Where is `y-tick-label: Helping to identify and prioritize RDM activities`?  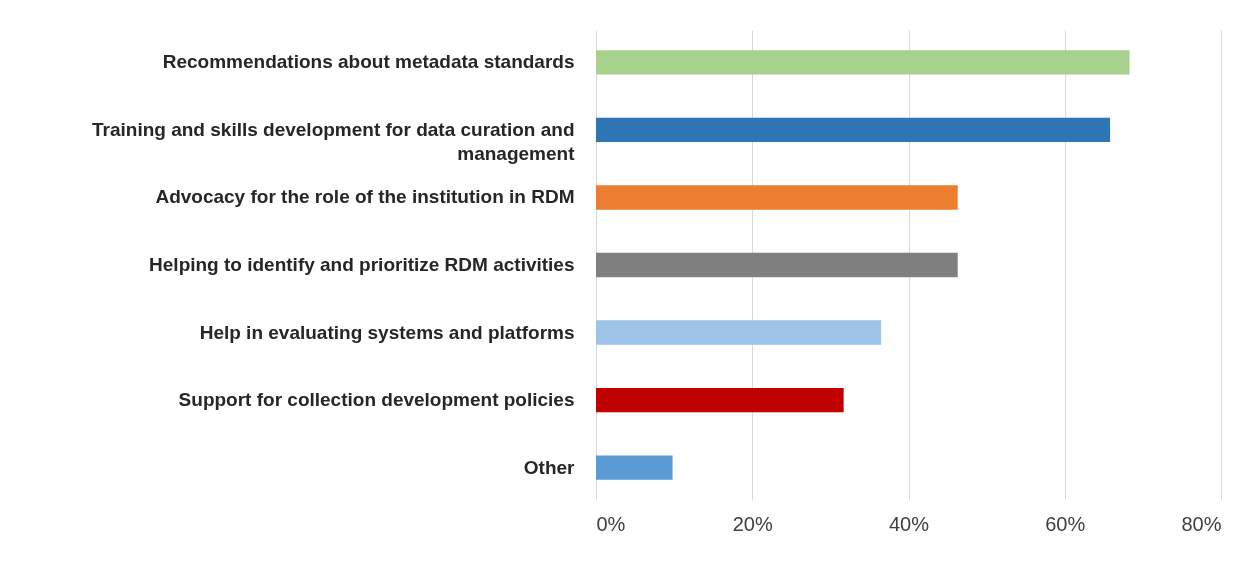 y-tick-label: Helping to identify and prioritize RDM activities is located at coordinates (362, 264).